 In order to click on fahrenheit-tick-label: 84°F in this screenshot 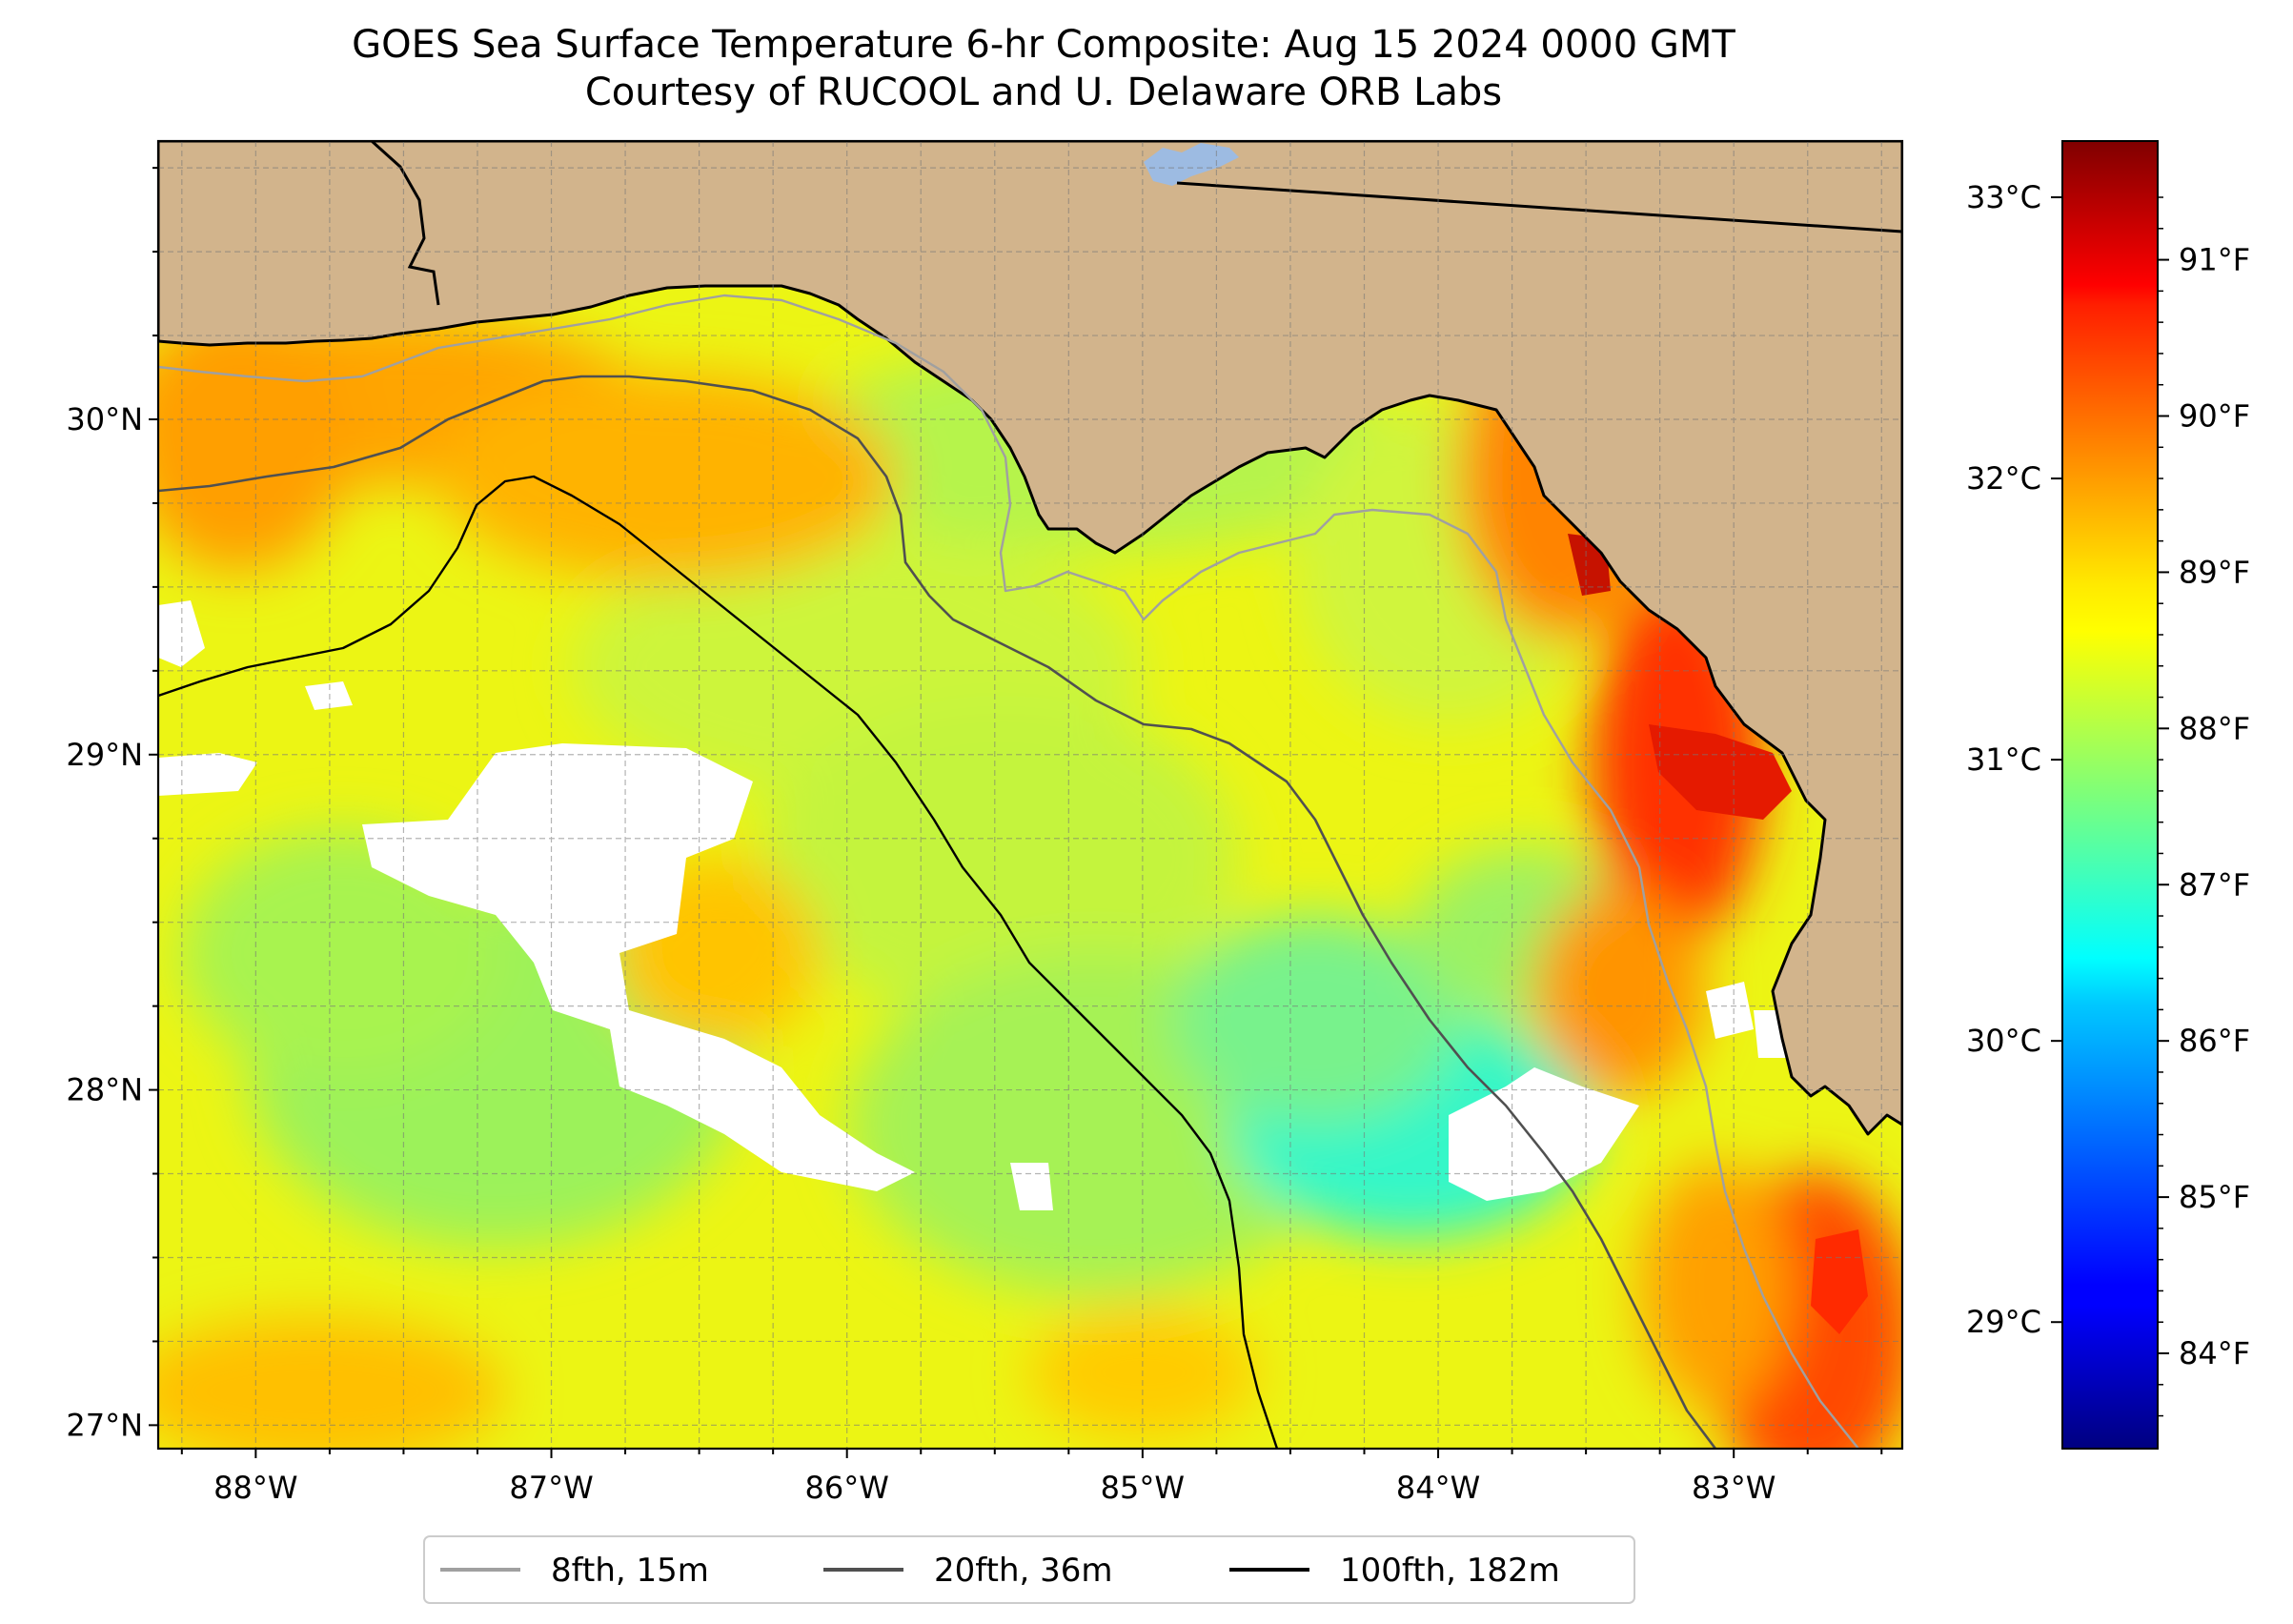, I will do `click(2214, 1353)`.